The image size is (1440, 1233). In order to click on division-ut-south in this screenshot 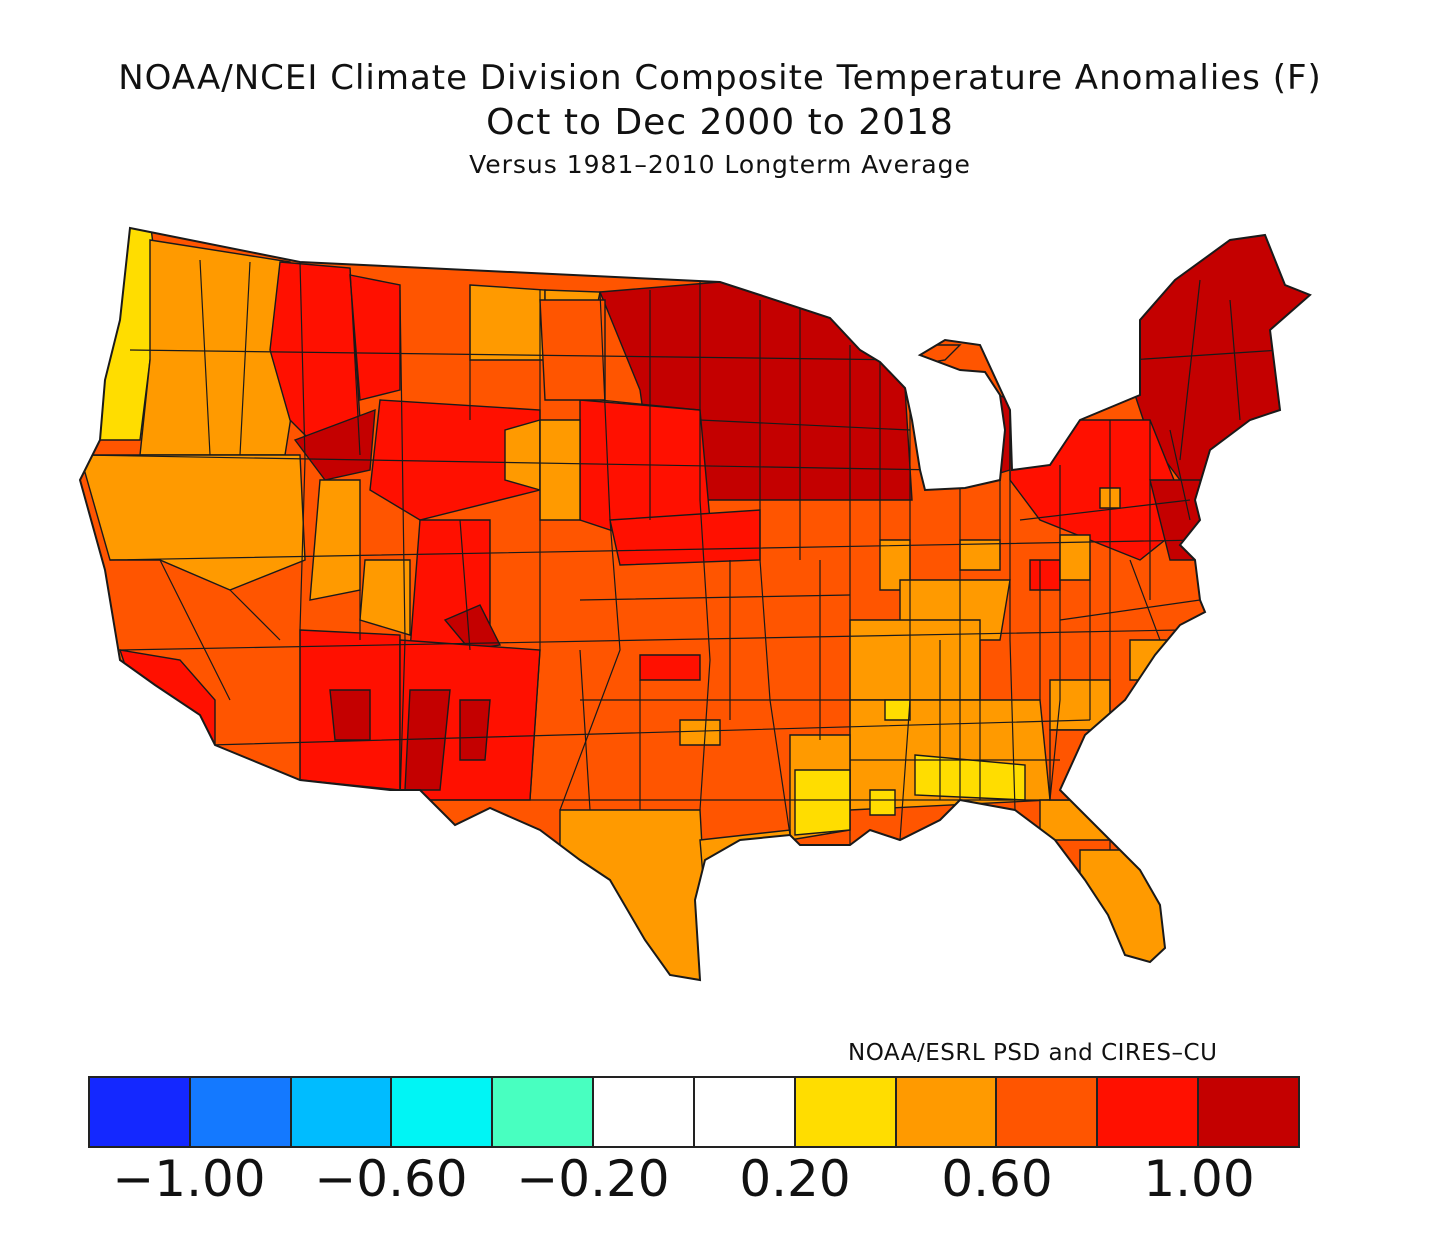, I will do `click(385, 597)`.